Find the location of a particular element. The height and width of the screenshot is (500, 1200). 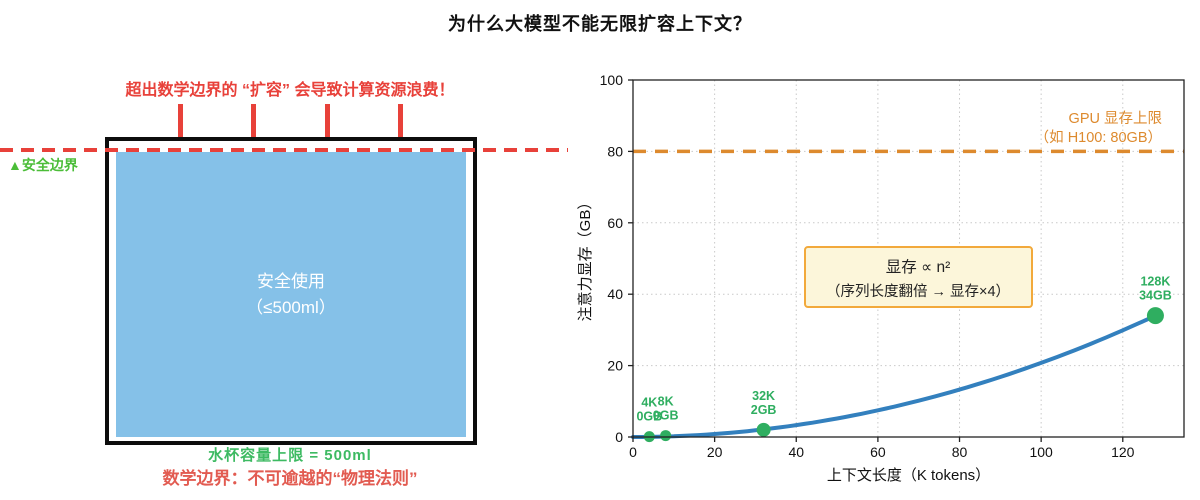

page-title: 为什么大模型不能无限扩容上下文？ is located at coordinates (600, 24).